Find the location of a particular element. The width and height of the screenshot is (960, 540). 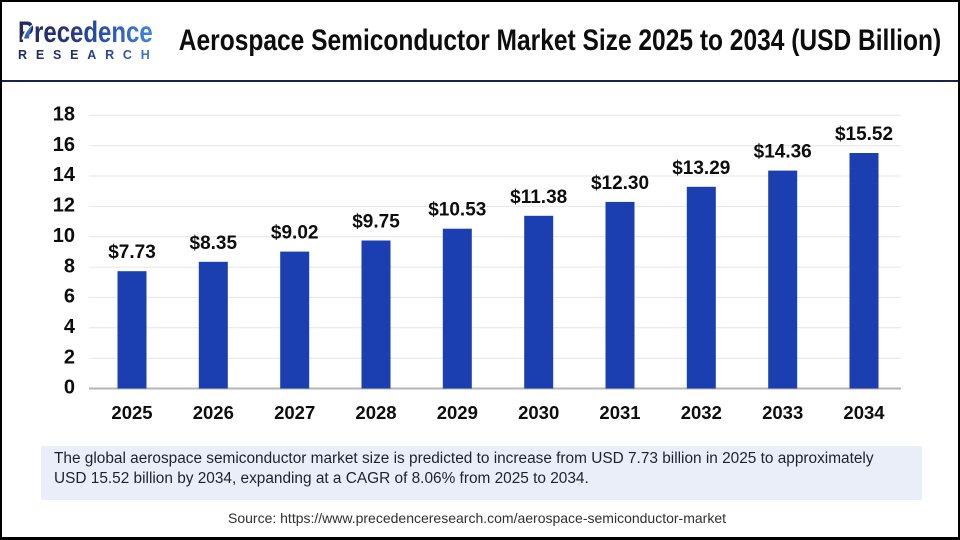

svg-text: $10.53 is located at coordinates (457, 210).